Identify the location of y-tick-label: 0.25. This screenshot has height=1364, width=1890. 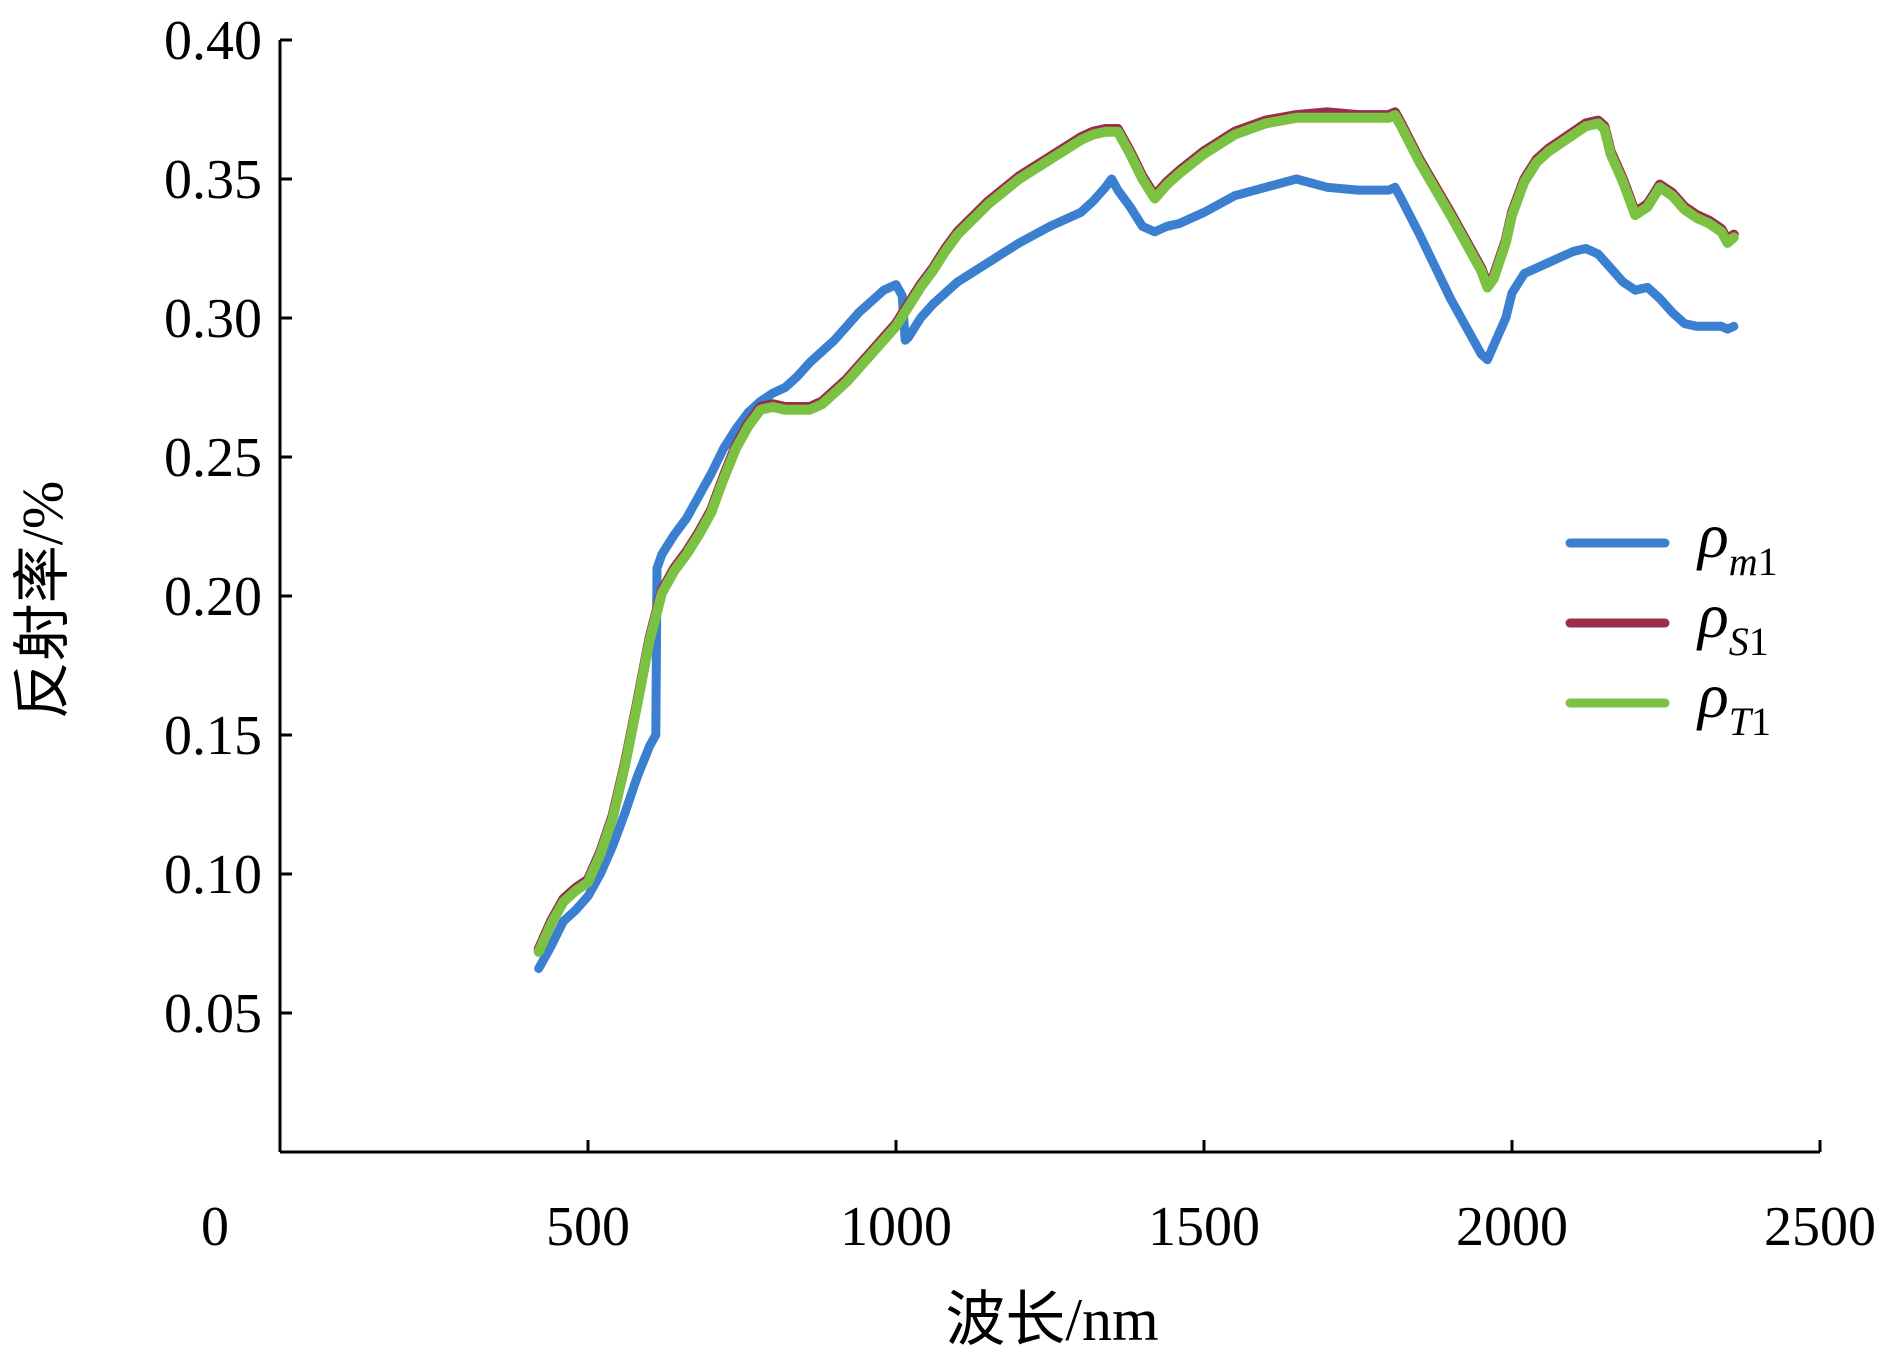
(213, 458).